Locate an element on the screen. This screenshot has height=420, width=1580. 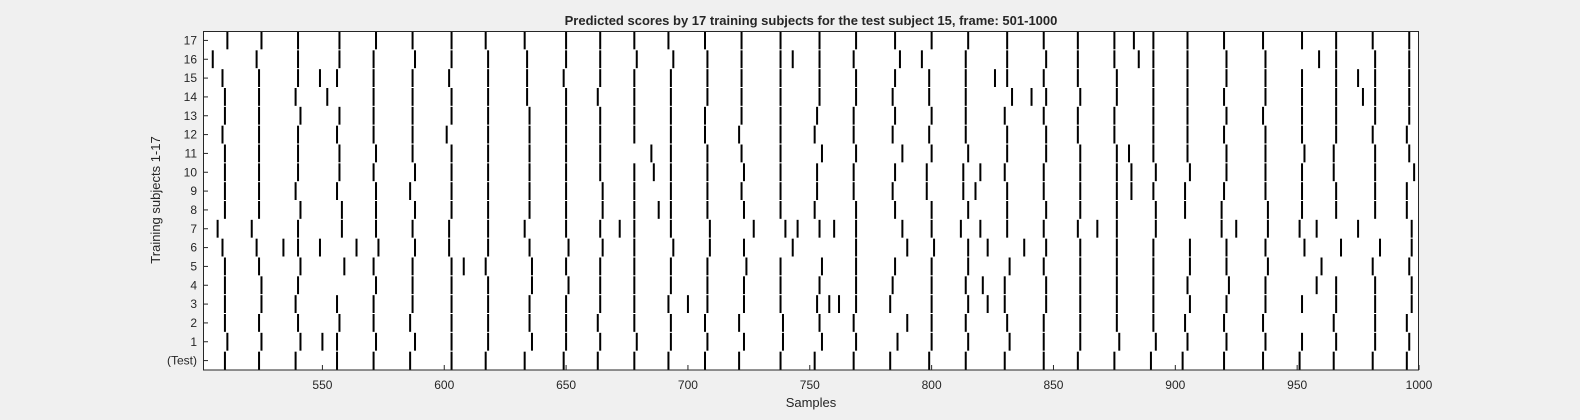
x-tick-label: 850 is located at coordinates (1053, 385).